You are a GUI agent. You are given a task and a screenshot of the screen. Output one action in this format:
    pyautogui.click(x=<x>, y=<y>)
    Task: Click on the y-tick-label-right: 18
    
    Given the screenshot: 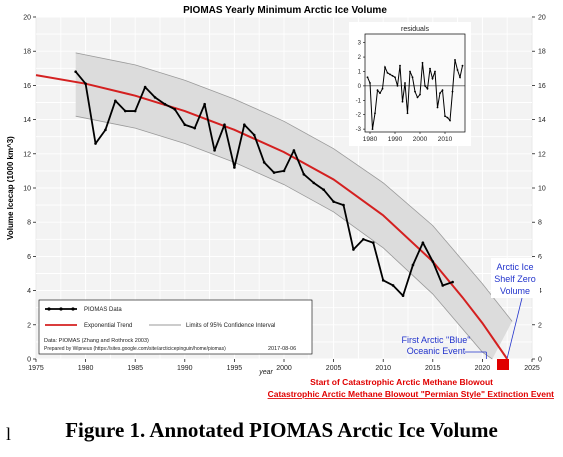 What is the action you would take?
    pyautogui.click(x=542, y=52)
    